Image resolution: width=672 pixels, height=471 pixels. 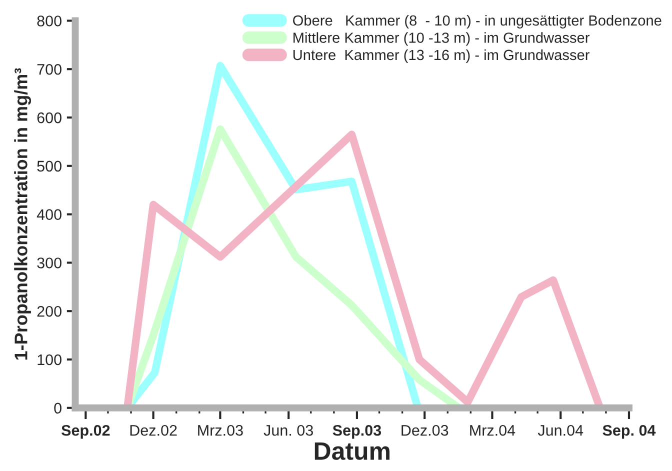 What do you see at coordinates (352, 451) in the screenshot?
I see `x-axis-title: Datum` at bounding box center [352, 451].